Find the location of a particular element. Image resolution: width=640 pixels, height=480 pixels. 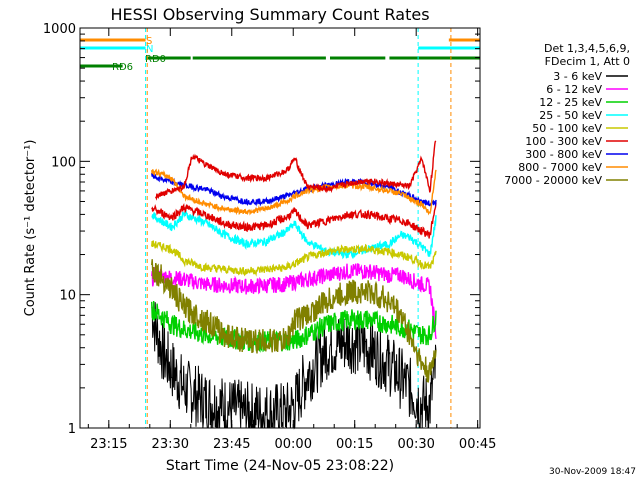

legend-label-7: 800 - 7000 keV is located at coordinates (560, 167).